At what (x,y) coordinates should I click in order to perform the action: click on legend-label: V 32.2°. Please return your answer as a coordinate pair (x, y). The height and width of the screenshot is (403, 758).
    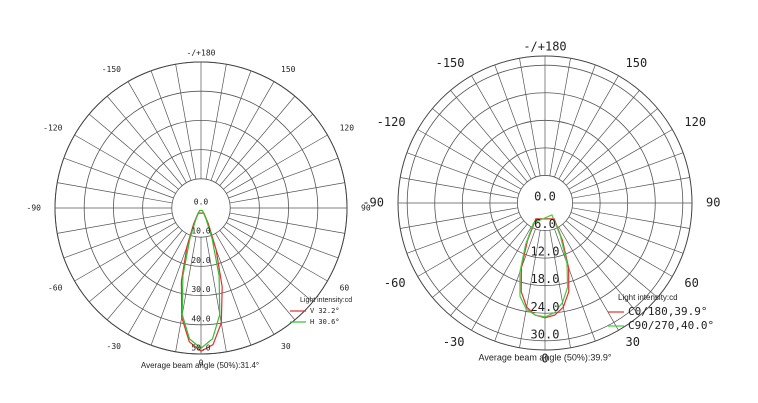
    Looking at the image, I should click on (325, 311).